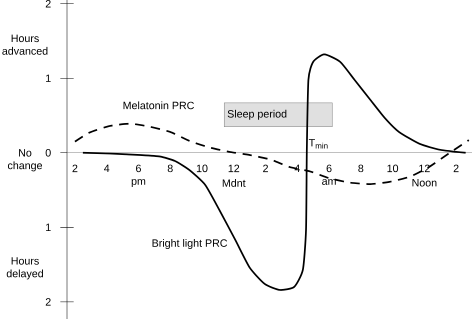  What do you see at coordinates (190, 244) in the screenshot?
I see `series-label: Bright light PRC` at bounding box center [190, 244].